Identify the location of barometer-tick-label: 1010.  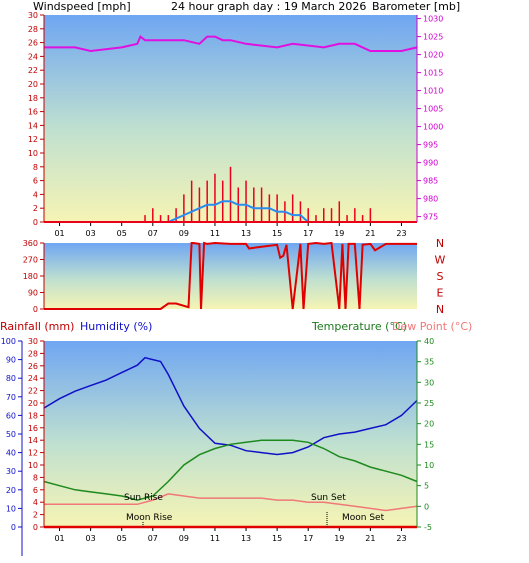
(433, 91).